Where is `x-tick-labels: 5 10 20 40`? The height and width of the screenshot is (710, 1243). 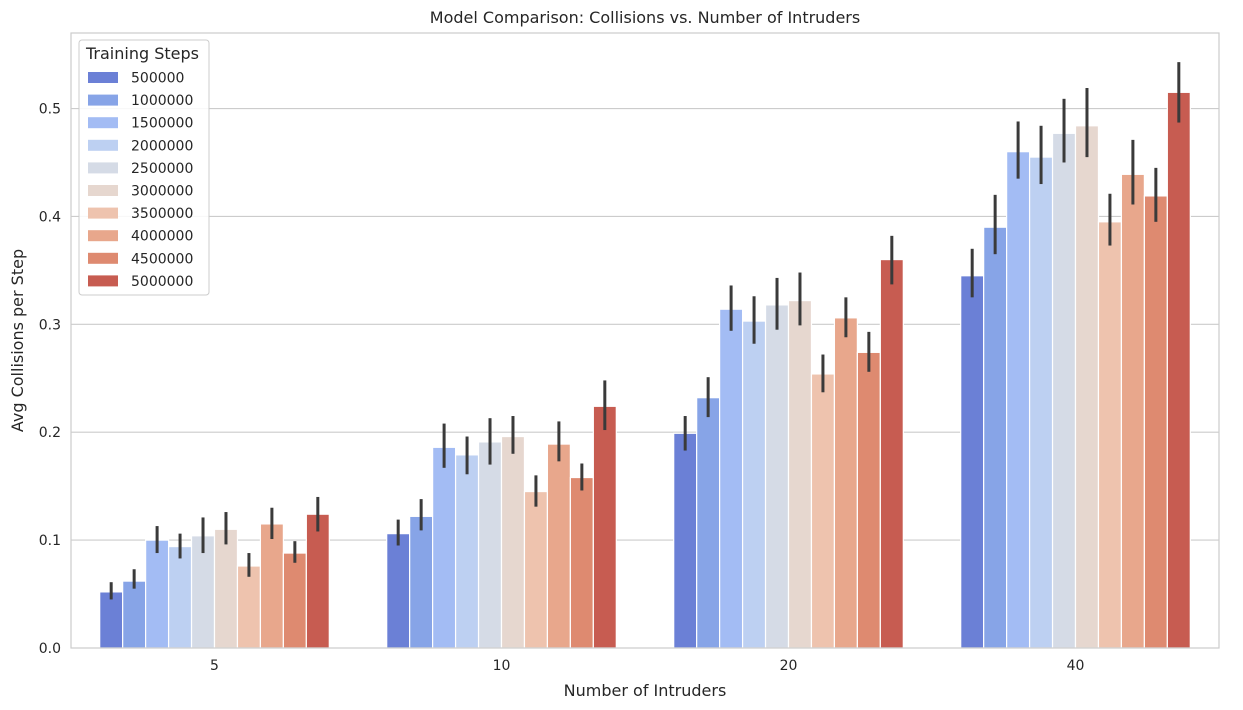 x-tick-labels: 5 10 20 40 is located at coordinates (647, 666).